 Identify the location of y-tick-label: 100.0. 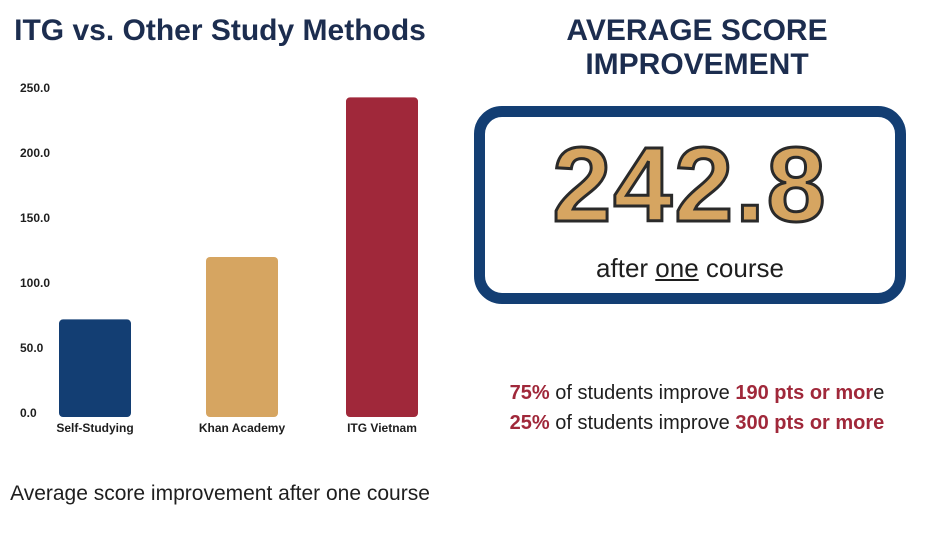
(35, 283).